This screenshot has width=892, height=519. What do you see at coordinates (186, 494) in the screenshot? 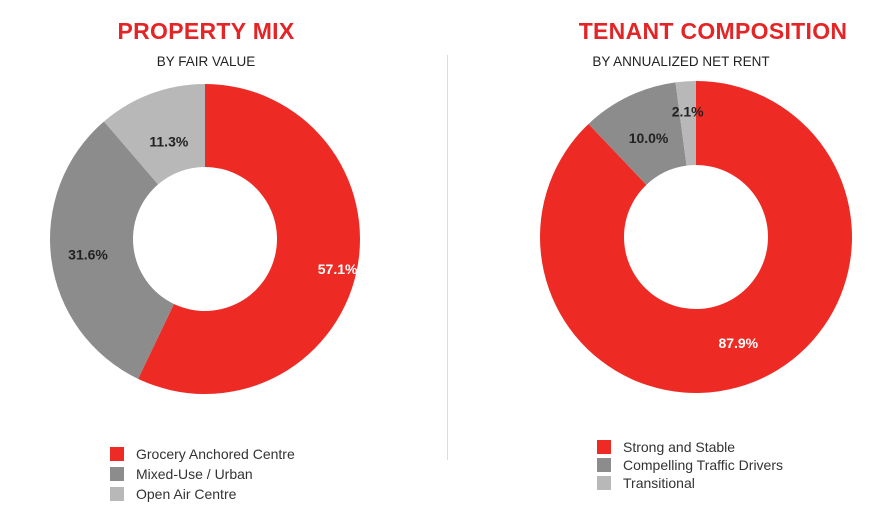
I see `legend-label: Open Air Centre` at bounding box center [186, 494].